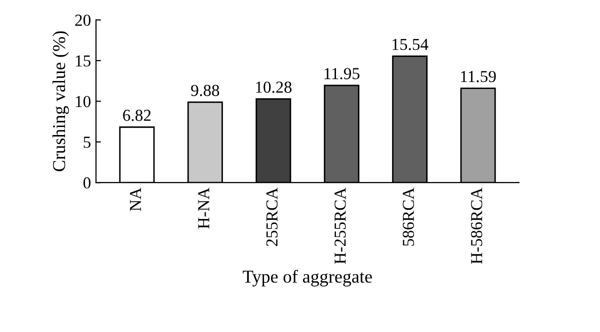 Image resolution: width=600 pixels, height=332 pixels. What do you see at coordinates (205, 90) in the screenshot?
I see `data-label: 9.88` at bounding box center [205, 90].